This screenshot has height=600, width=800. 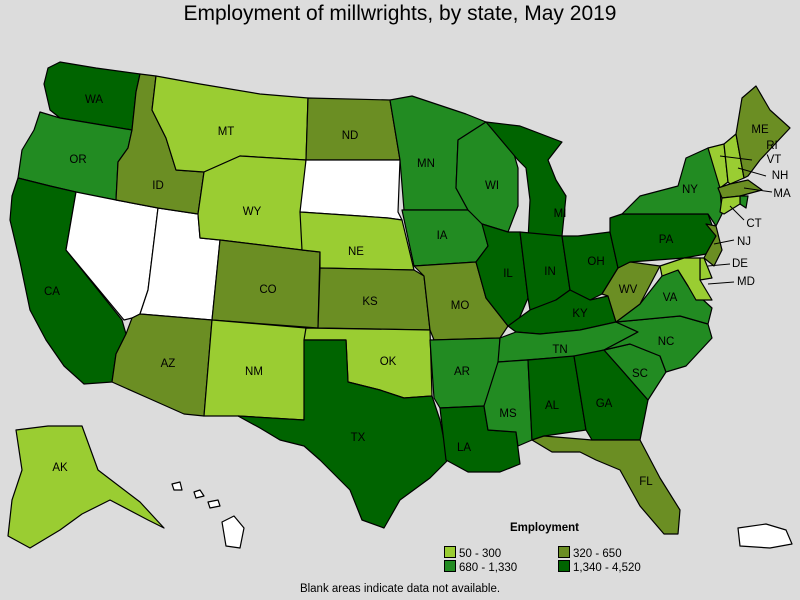 What do you see at coordinates (77, 160) in the screenshot?
I see `state-label-or: OR` at bounding box center [77, 160].